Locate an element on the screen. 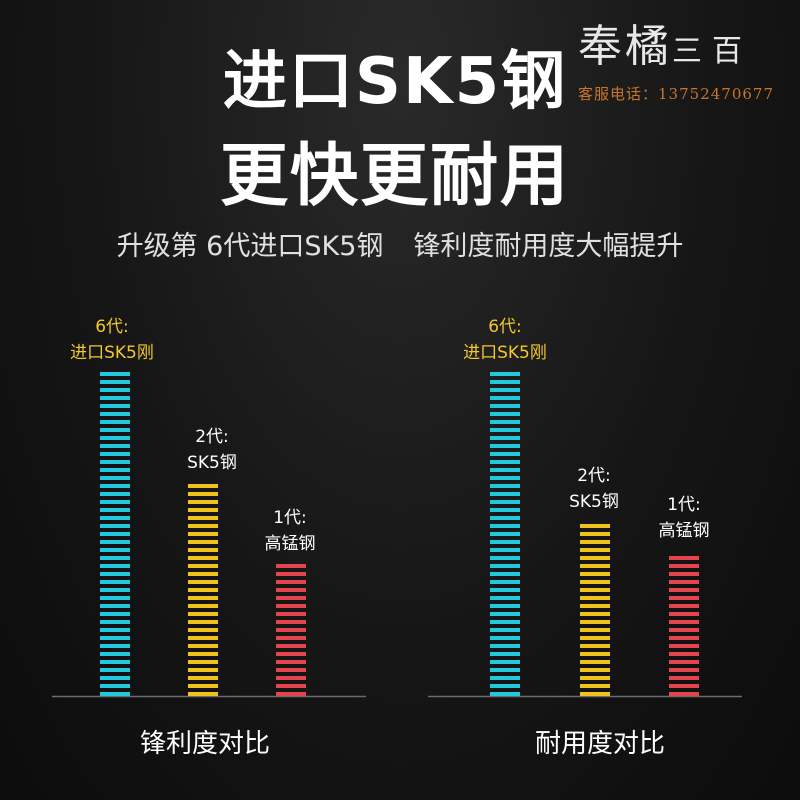  category-label-line1: 1代: is located at coordinates (684, 505).